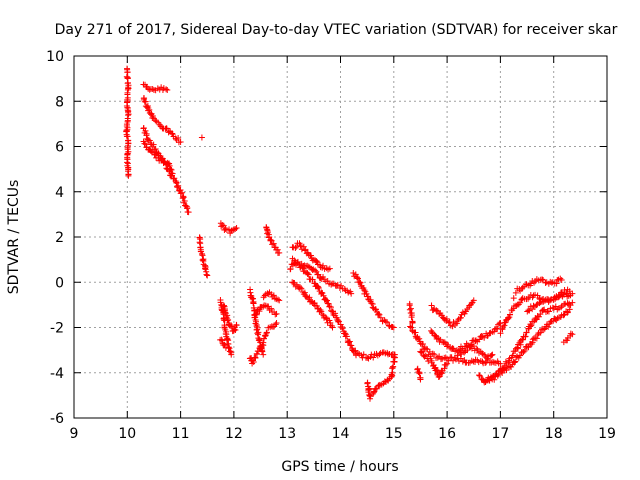 This screenshot has height=480, width=640. Describe the element at coordinates (394, 434) in the screenshot. I see `x-tick-label: 15` at that location.